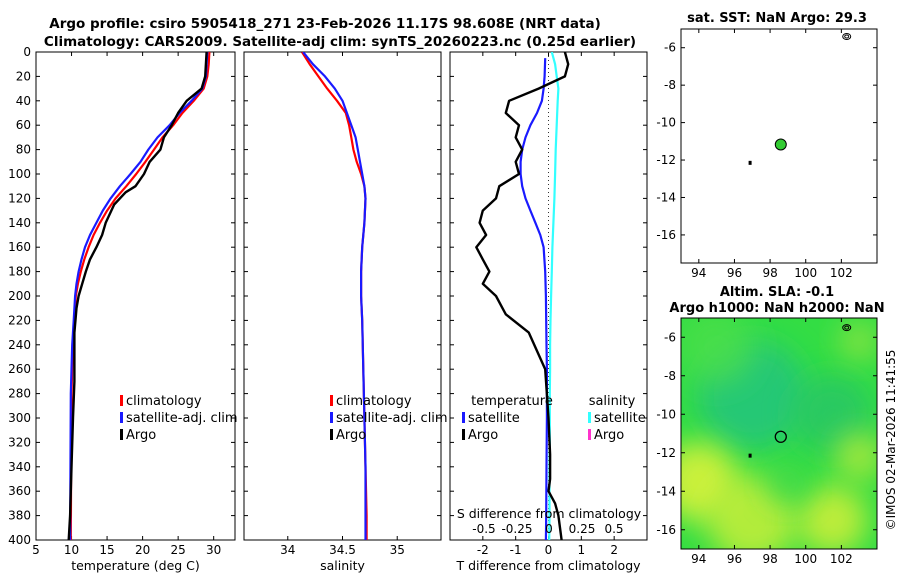 The height and width of the screenshot is (580, 900). I want to click on x-tick-label: 2, so click(614, 550).